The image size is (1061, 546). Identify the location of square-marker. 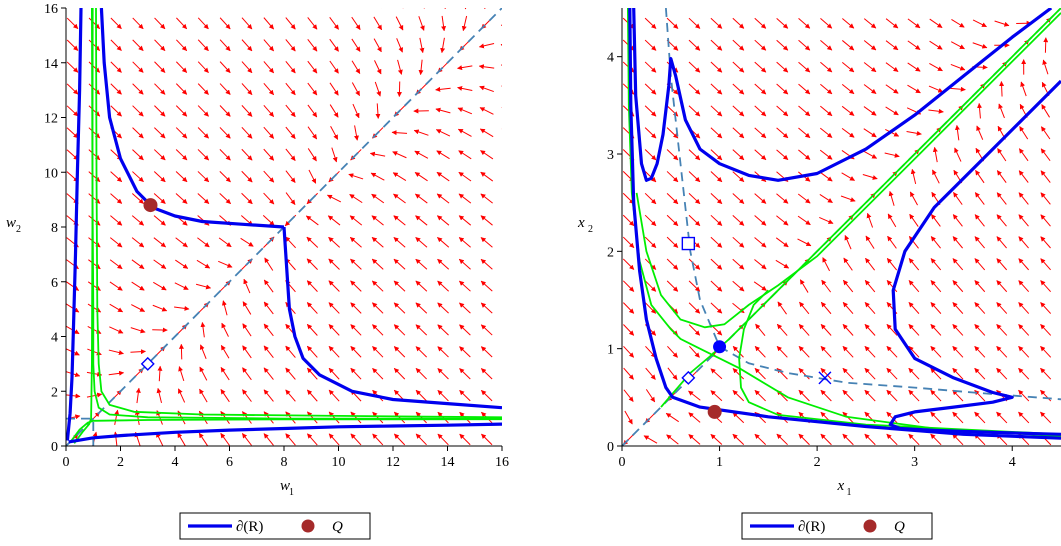
(688, 243).